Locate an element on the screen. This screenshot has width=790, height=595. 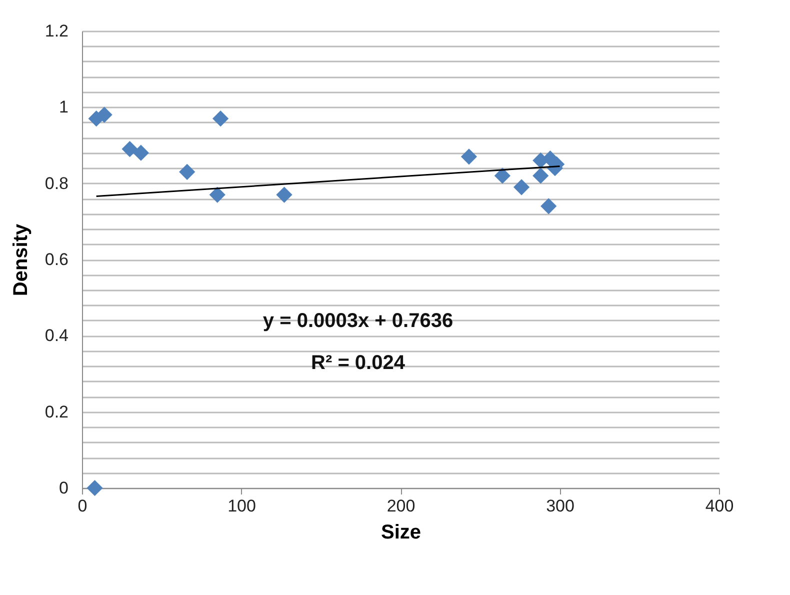
x-tick-label: 300 is located at coordinates (560, 506).